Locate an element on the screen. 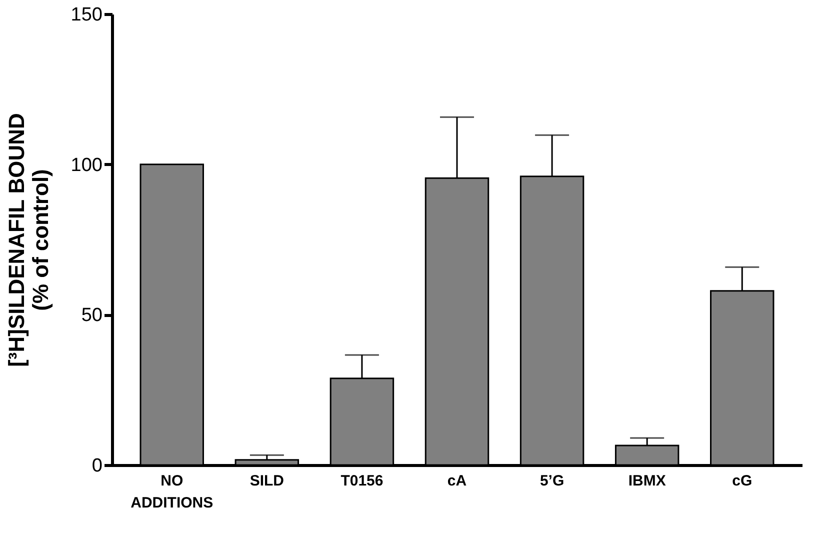  y-tick-label: 50 is located at coordinates (91, 315).